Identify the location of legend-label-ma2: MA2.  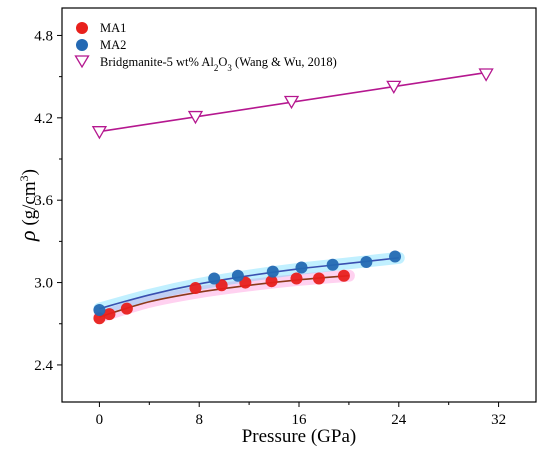
(113, 45).